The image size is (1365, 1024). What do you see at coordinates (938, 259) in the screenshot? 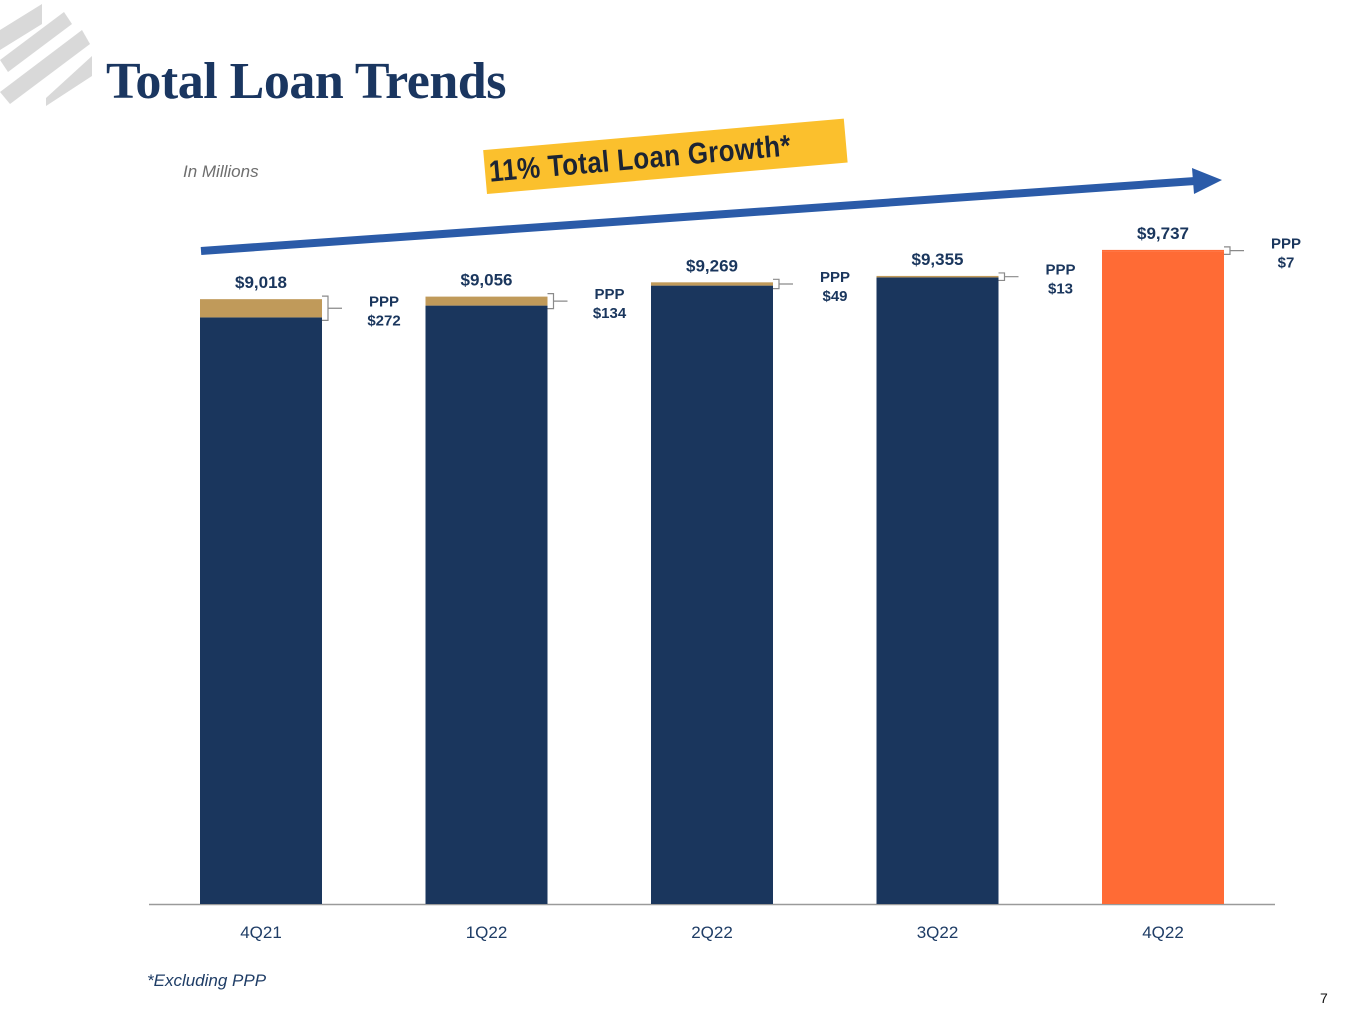
I see `total-label-3Q22: $9,355` at bounding box center [938, 259].